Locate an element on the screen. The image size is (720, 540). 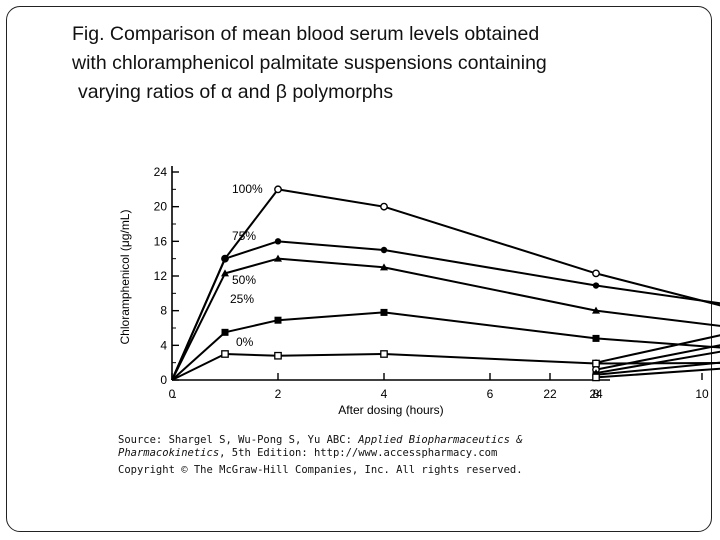
series-label: 0% is located at coordinates (245, 342).